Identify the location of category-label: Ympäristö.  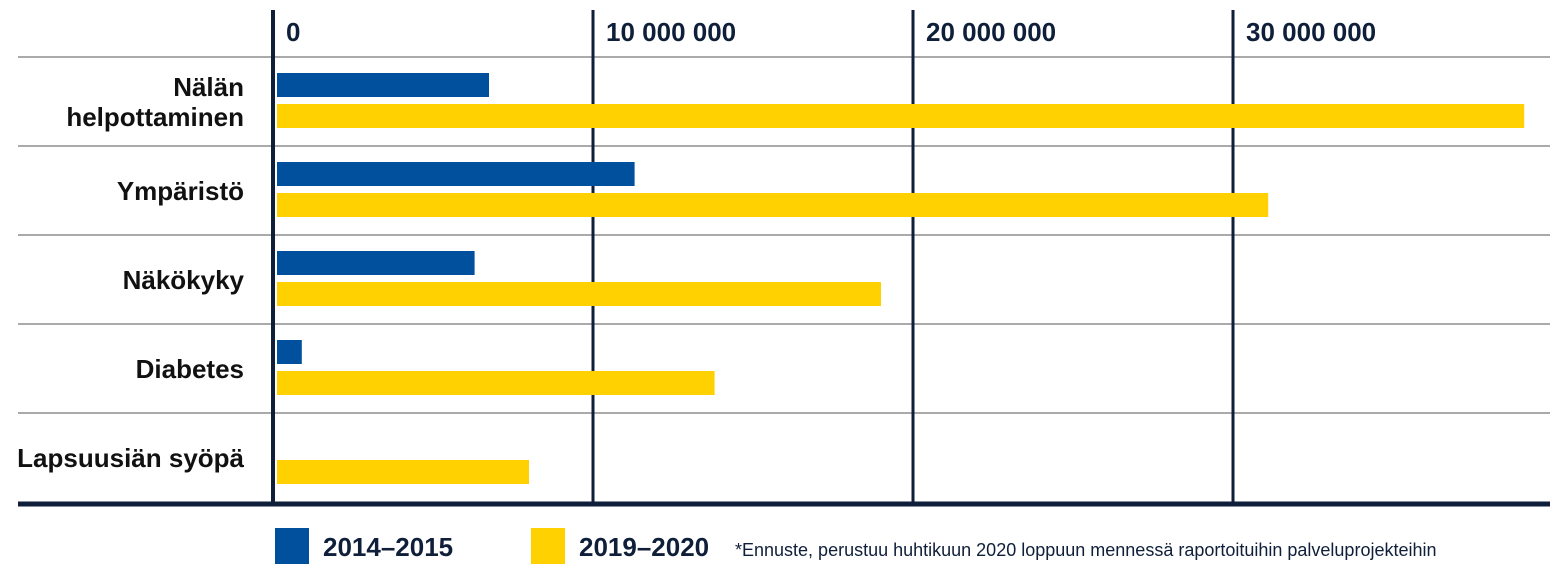
(180, 190).